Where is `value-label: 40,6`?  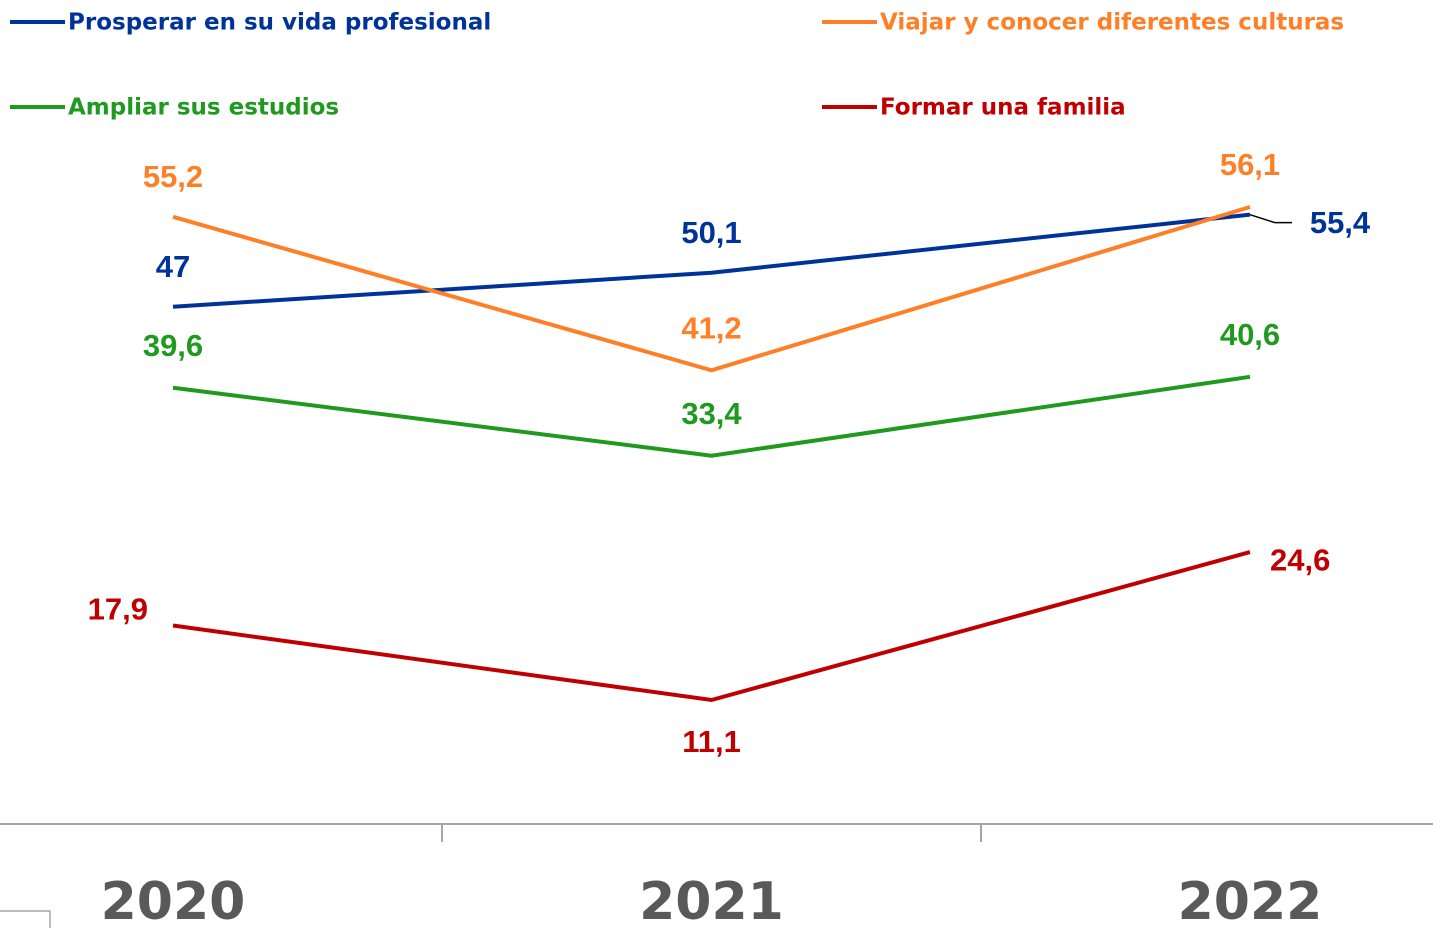
value-label: 40,6 is located at coordinates (1250, 334).